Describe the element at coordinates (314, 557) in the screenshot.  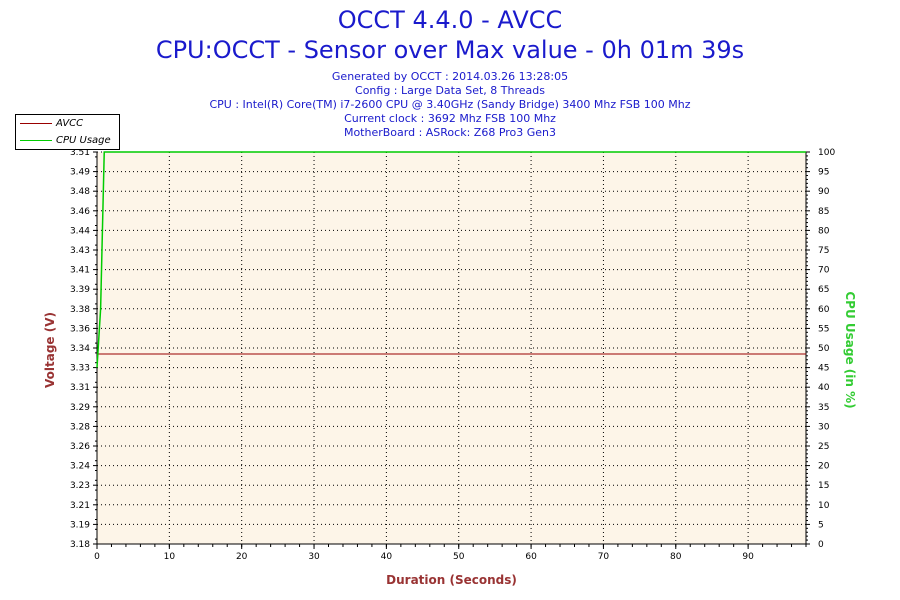
I see `x-tick-label: 30` at that location.